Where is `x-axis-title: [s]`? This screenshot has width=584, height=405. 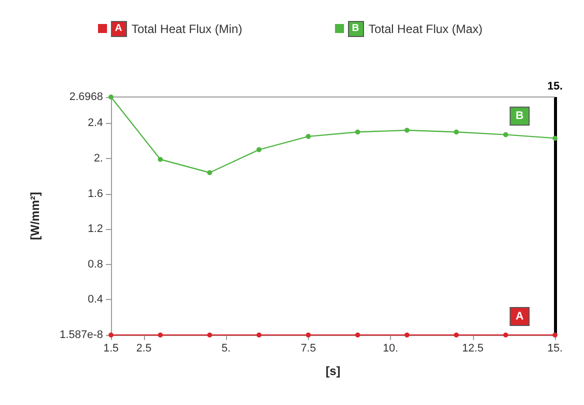
x-axis-title: [s] is located at coordinates (333, 371).